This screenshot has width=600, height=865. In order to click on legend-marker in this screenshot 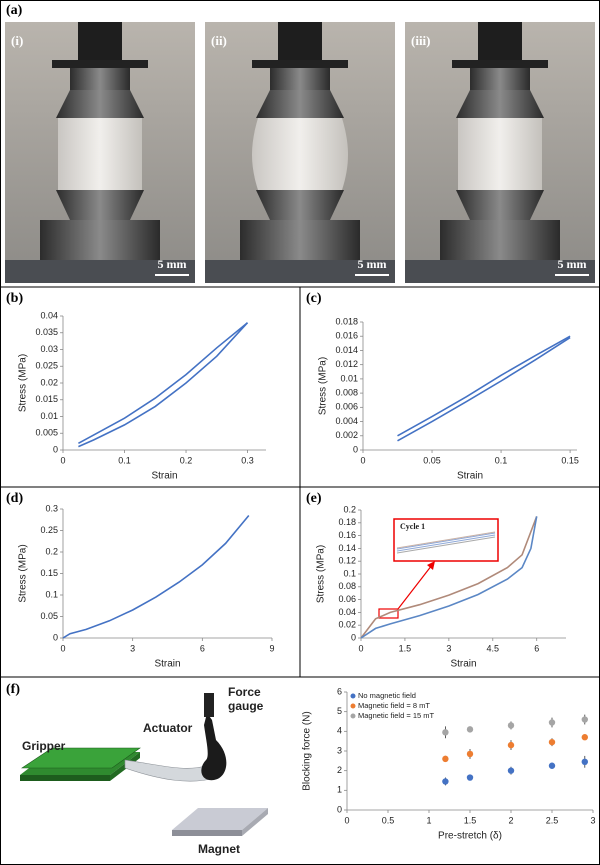, I will do `click(353, 716)`.